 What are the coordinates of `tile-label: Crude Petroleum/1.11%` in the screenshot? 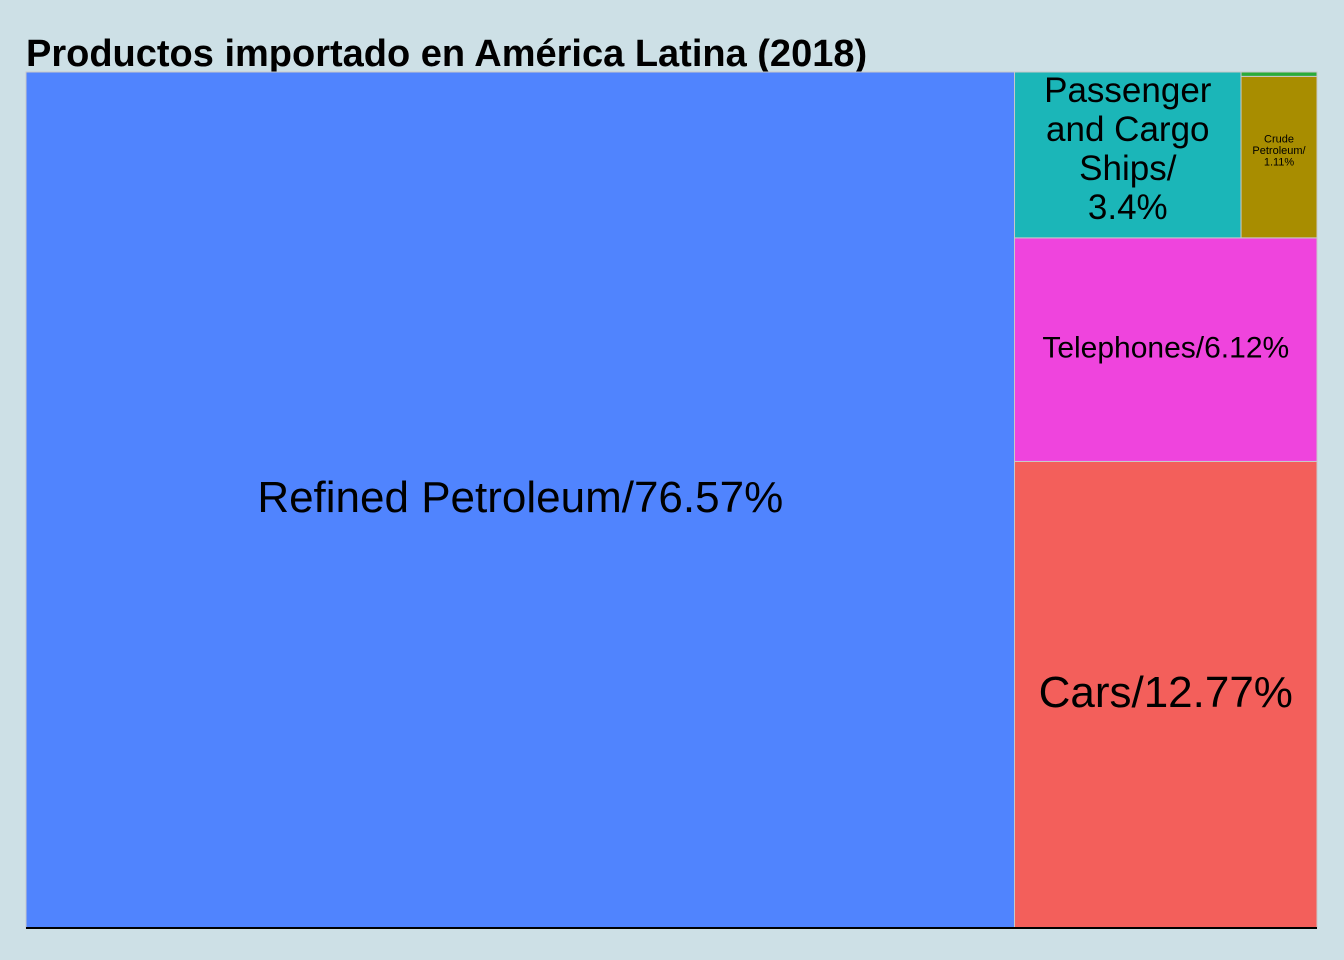 It's located at (1279, 150).